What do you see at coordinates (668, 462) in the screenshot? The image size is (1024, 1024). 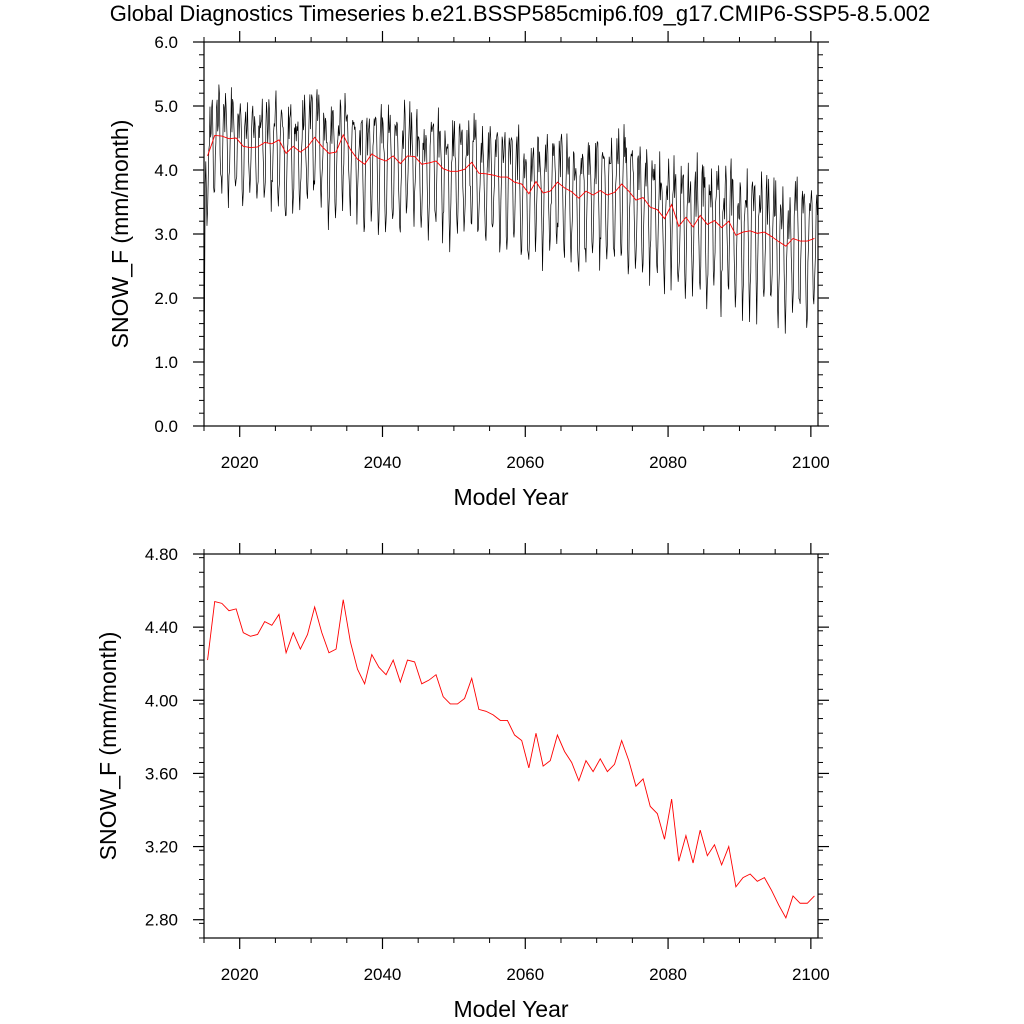 I see `top-x-tick-label: 2080` at bounding box center [668, 462].